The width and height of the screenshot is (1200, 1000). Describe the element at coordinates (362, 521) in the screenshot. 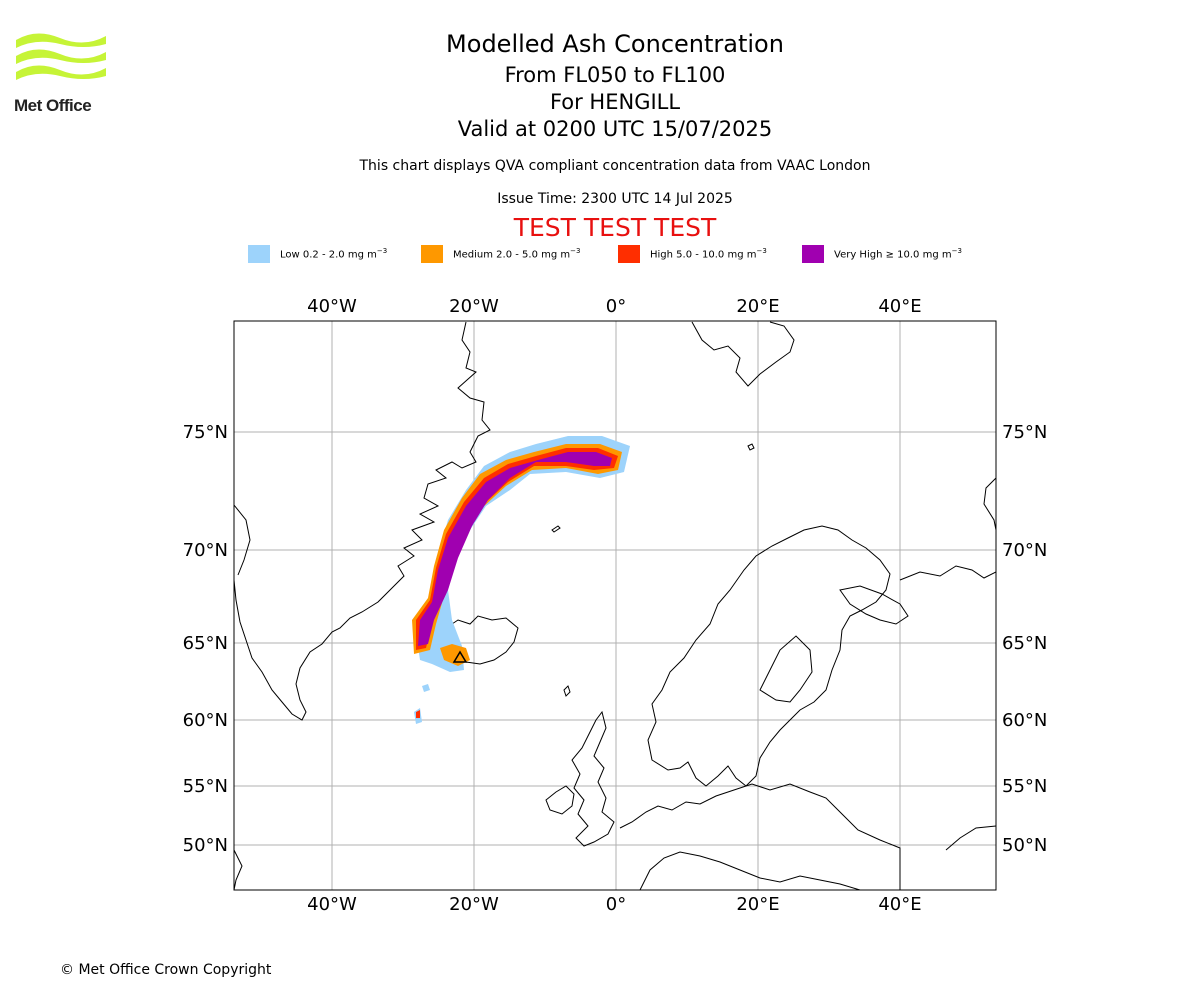

I see `coastline-greenland` at that location.